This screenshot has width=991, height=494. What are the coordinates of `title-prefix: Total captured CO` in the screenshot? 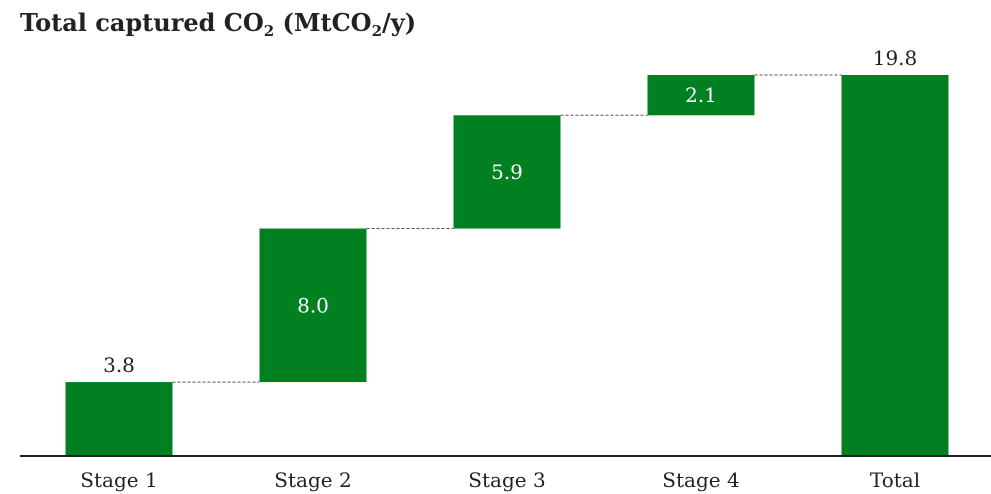 It's located at (142, 22).